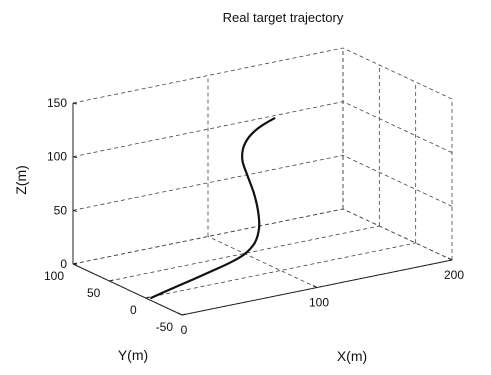 The width and height of the screenshot is (491, 375). What do you see at coordinates (21, 180) in the screenshot?
I see `z-axis-label: Z(m)` at bounding box center [21, 180].